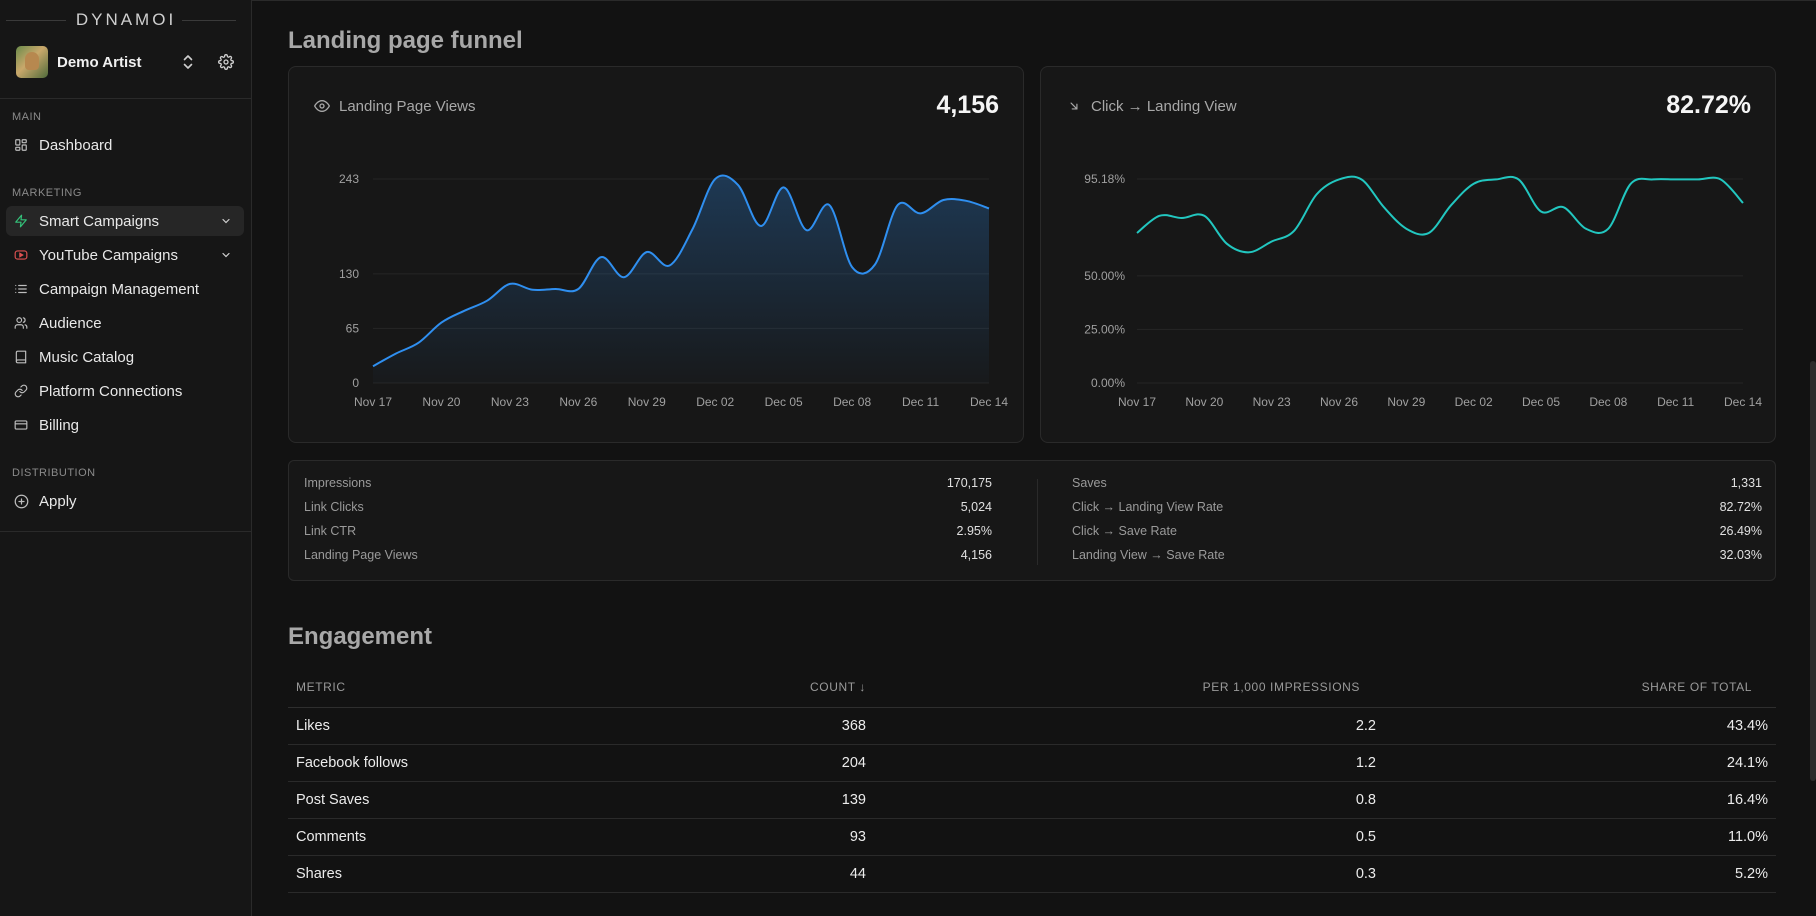 The width and height of the screenshot is (1816, 916). I want to click on chevrons-up-down-icon, so click(188, 62).